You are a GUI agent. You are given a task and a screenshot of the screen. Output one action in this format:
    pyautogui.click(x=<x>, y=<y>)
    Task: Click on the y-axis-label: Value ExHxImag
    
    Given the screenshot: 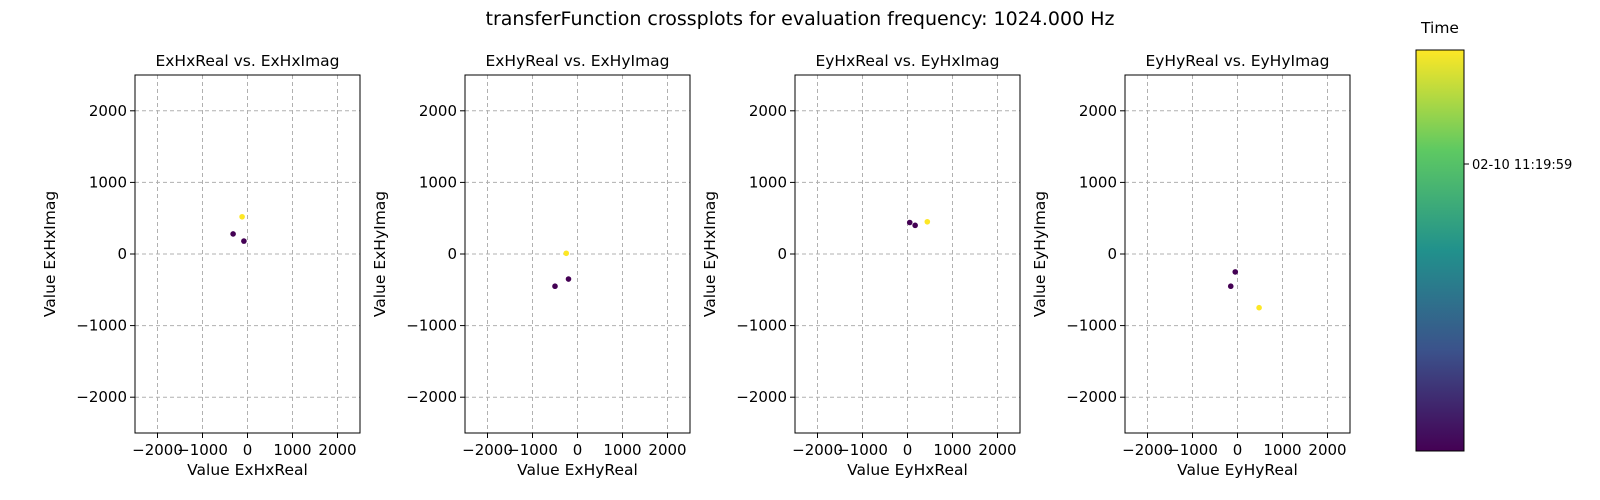 What is the action you would take?
    pyautogui.click(x=50, y=254)
    